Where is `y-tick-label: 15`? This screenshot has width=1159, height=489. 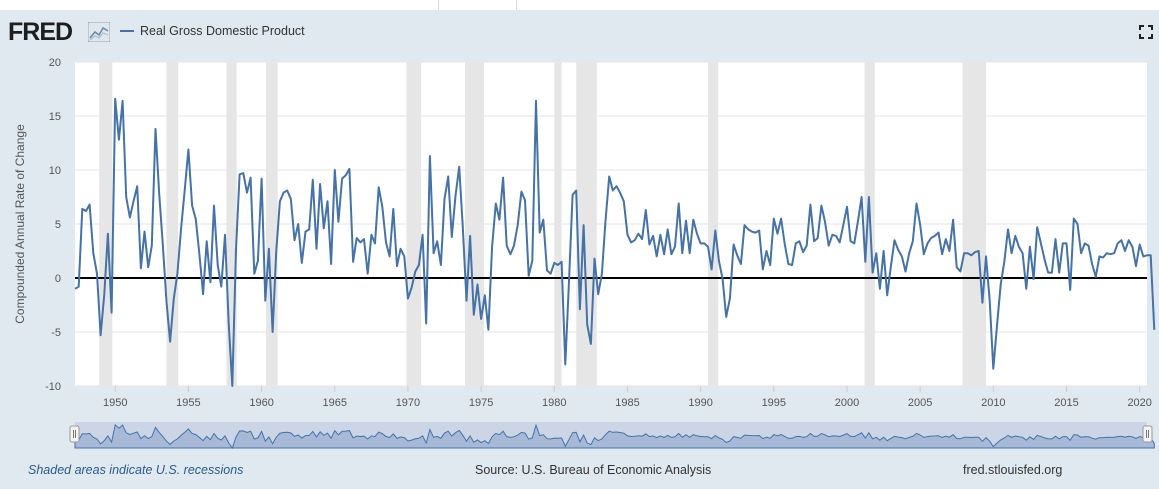 y-tick-label: 15 is located at coordinates (55, 117).